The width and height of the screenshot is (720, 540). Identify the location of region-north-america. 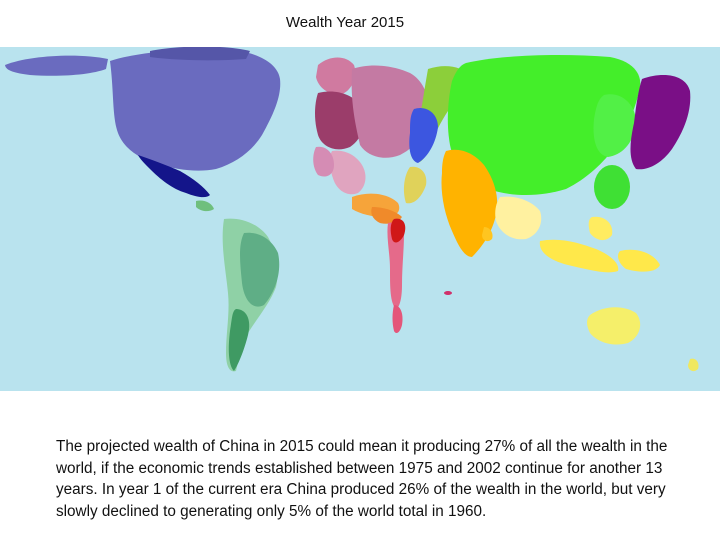
(195, 110).